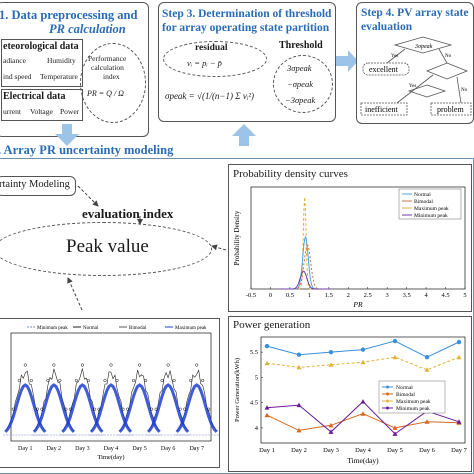  I want to click on power-x-tick-label: Day 1, so click(267, 450).